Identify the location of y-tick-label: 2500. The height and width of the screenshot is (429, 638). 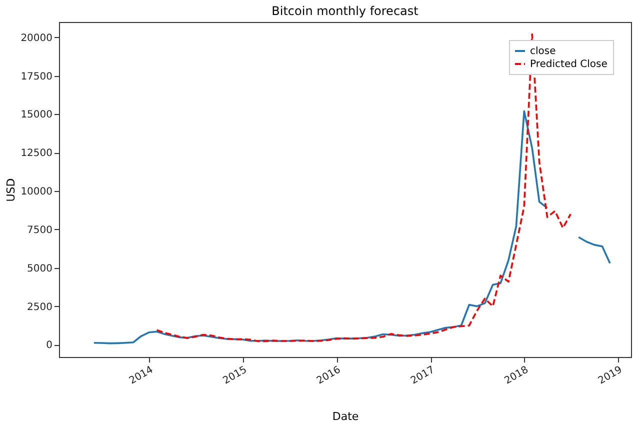
(39, 307).